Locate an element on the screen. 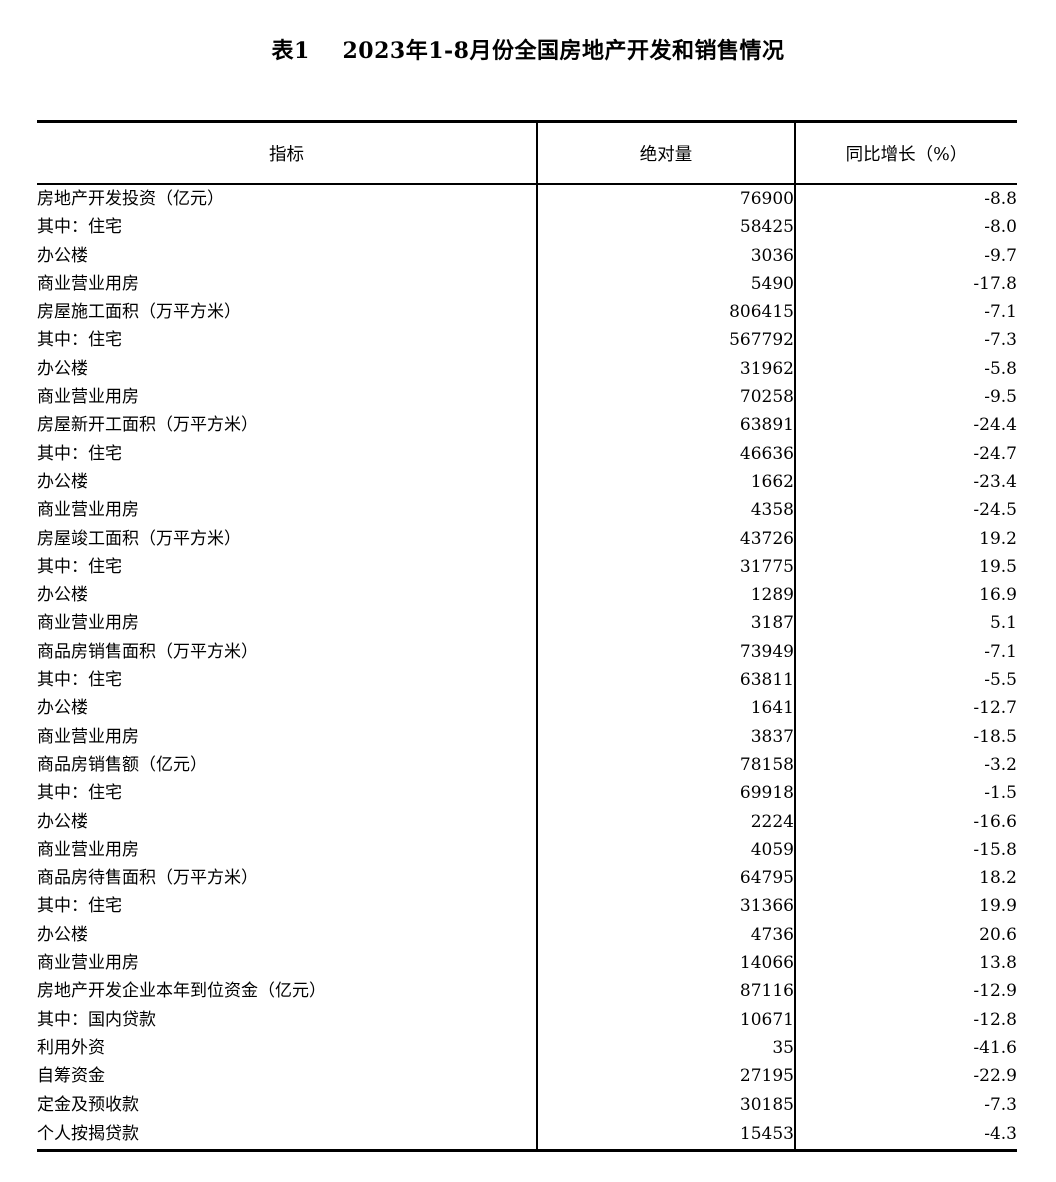 The image size is (1056, 1182). row-yoy-growth: -23.4 is located at coordinates (905, 482).